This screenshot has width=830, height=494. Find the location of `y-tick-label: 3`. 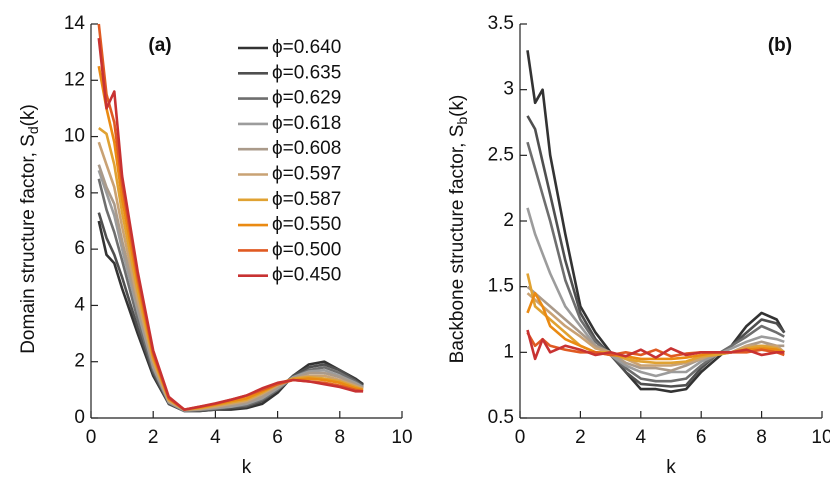

y-tick-label: 3 is located at coordinates (508, 89).